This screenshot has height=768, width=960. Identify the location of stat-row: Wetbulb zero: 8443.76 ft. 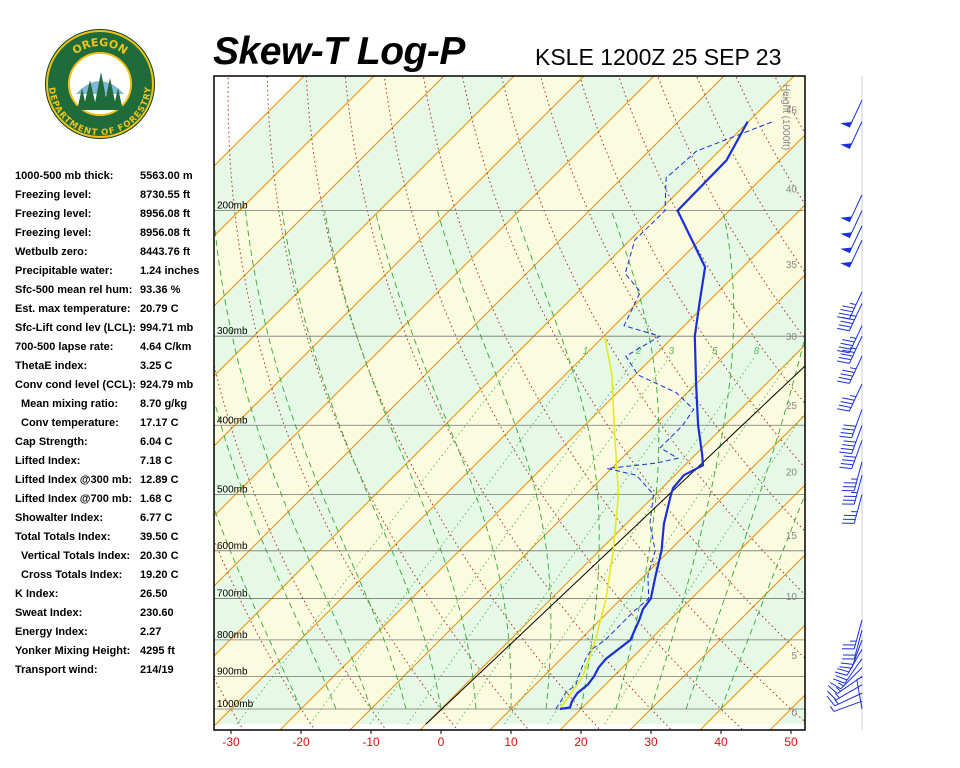
(117, 253).